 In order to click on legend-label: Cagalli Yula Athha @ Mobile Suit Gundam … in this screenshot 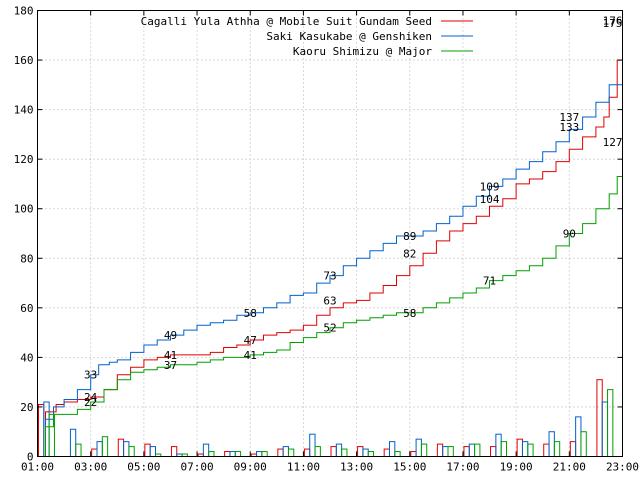, I will do `click(286, 21)`.